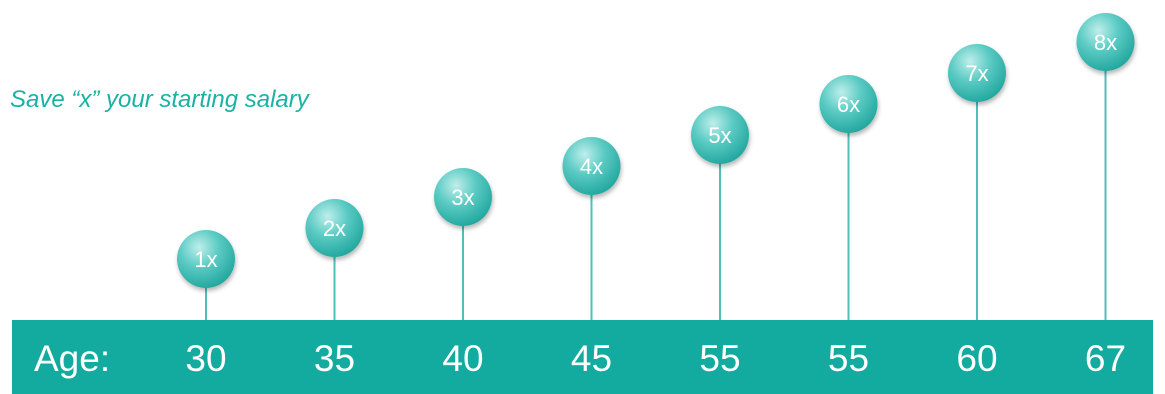 Image resolution: width=1165 pixels, height=394 pixels. Describe the element at coordinates (334, 358) in the screenshot. I see `age-tick-label-2: 35` at that location.